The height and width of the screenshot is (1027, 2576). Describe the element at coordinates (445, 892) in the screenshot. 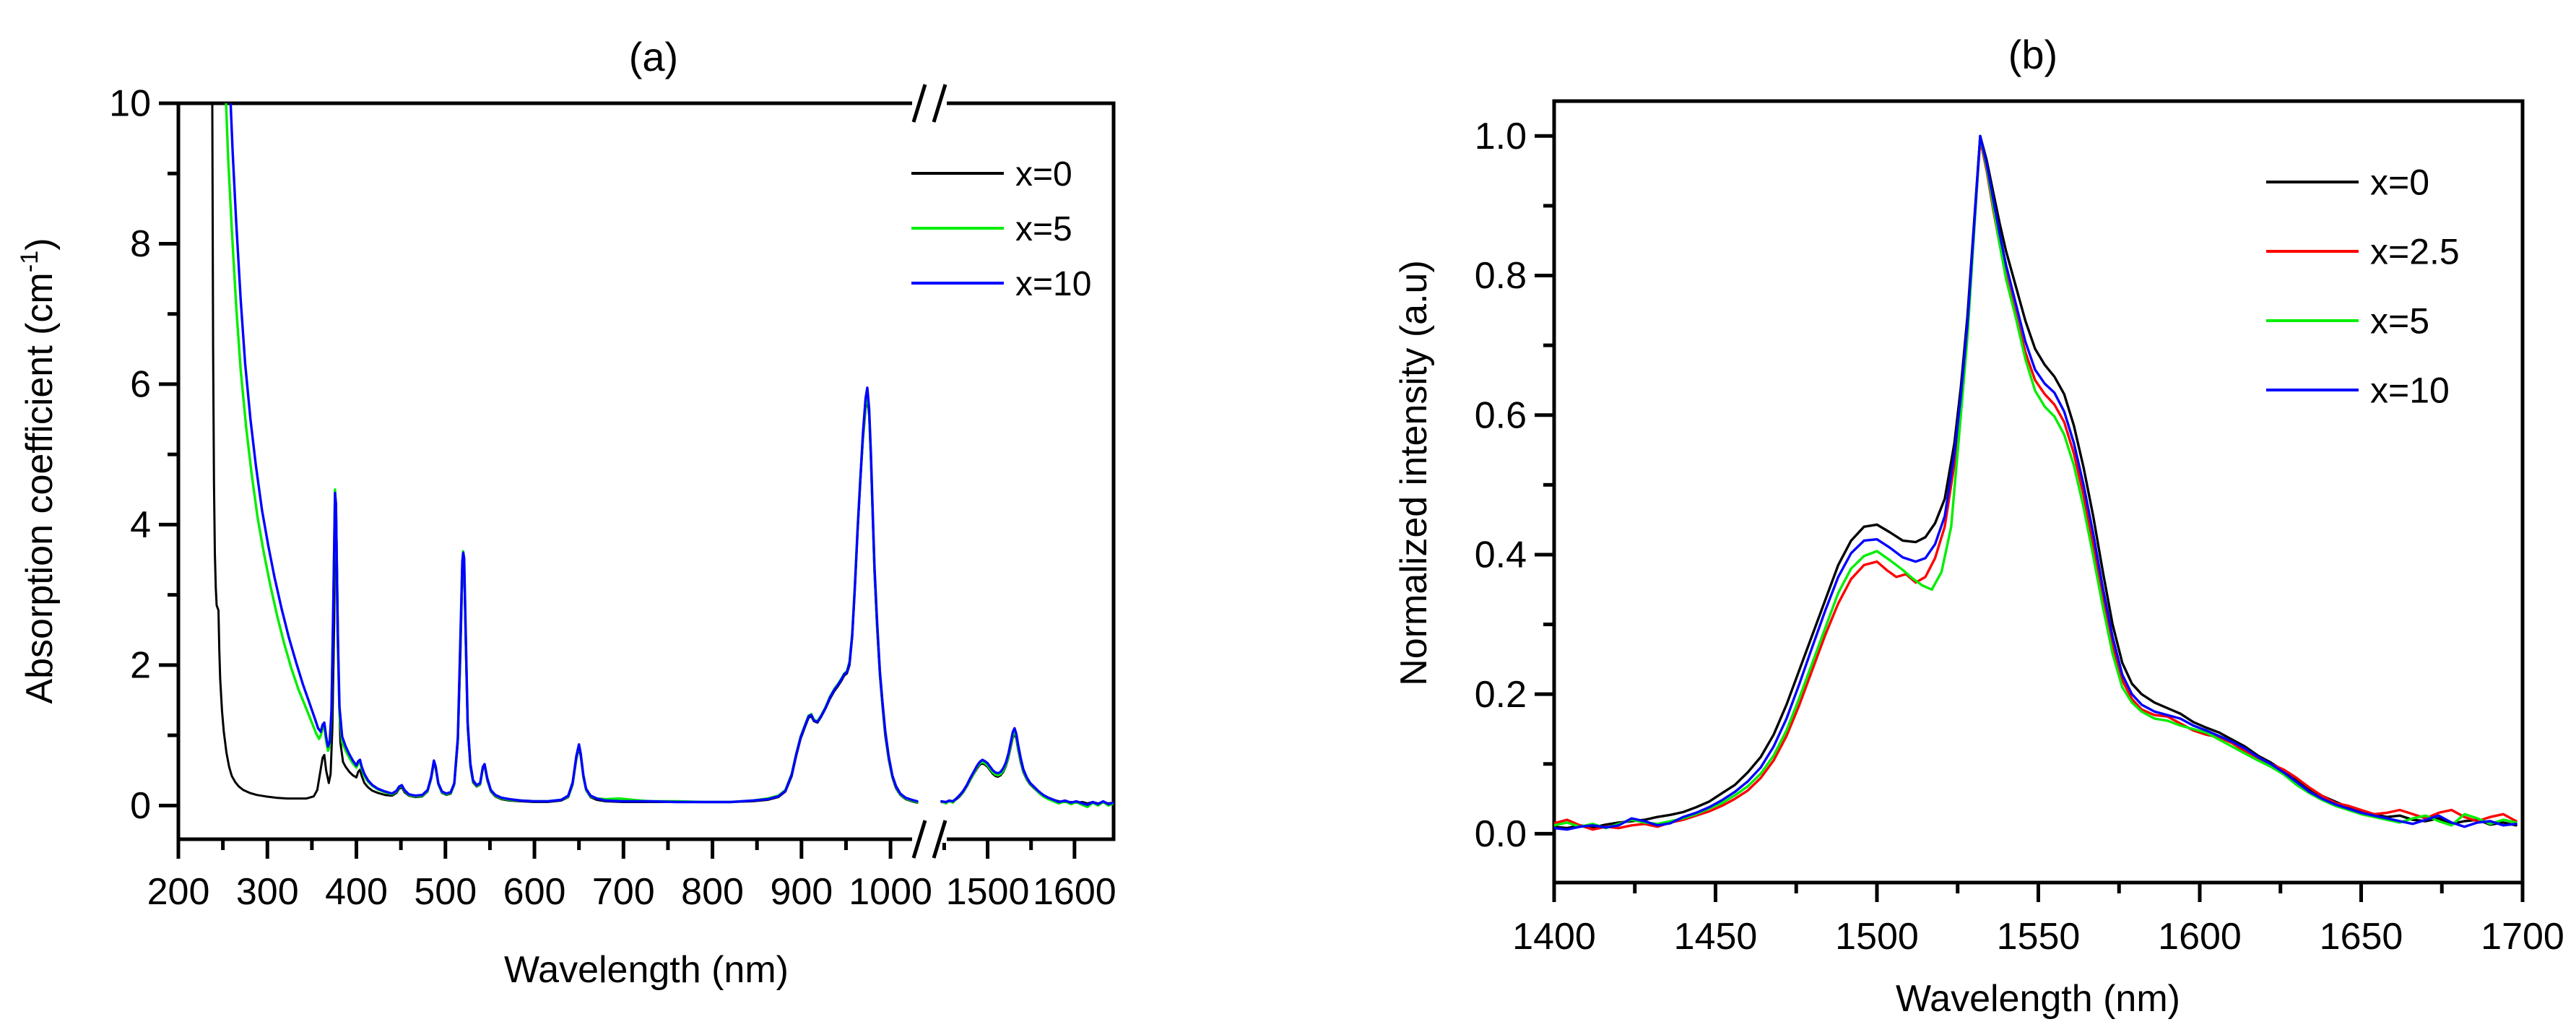

I see `x-tick-label: 500` at that location.